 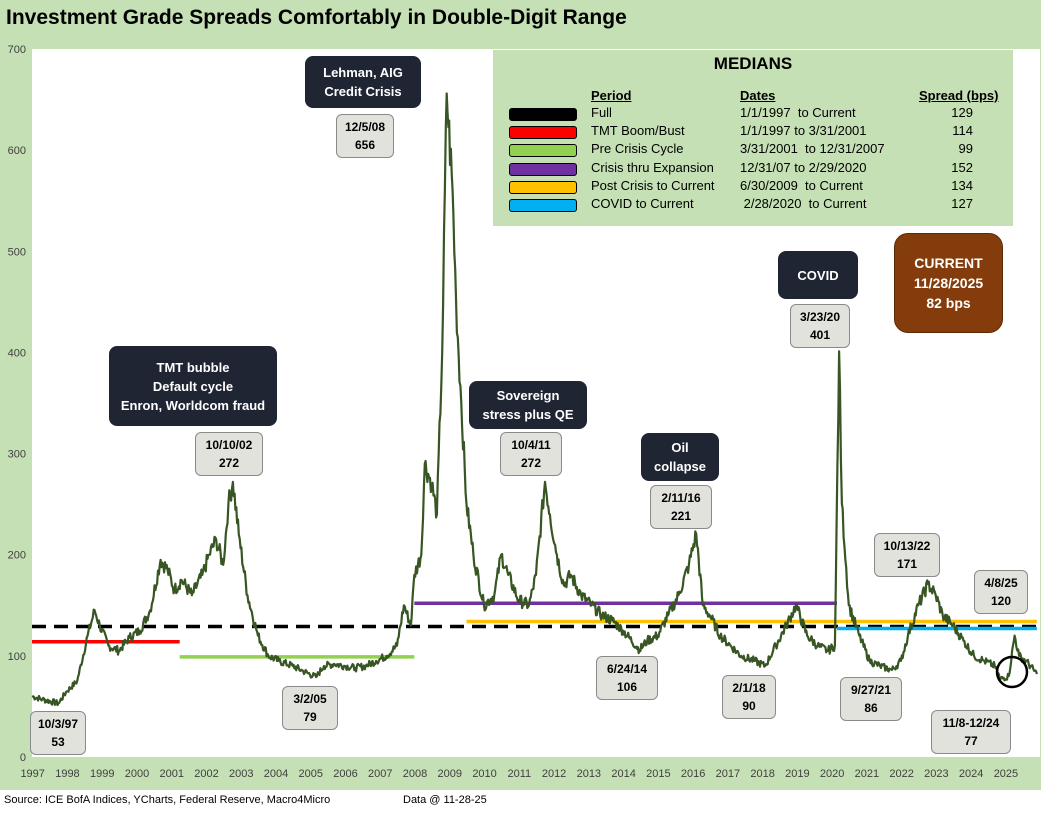 I want to click on medians-spread: 114, so click(x=962, y=131).